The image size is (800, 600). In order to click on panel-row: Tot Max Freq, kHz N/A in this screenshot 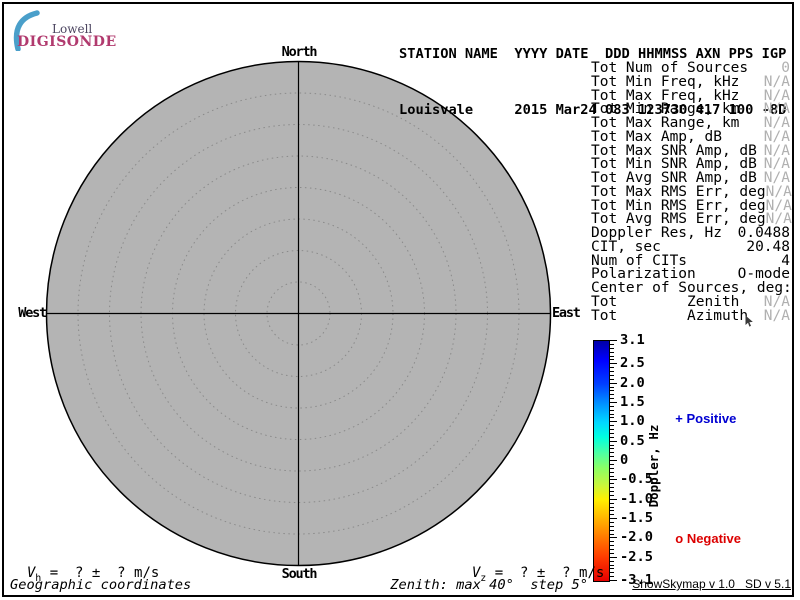, I will do `click(690, 95)`.